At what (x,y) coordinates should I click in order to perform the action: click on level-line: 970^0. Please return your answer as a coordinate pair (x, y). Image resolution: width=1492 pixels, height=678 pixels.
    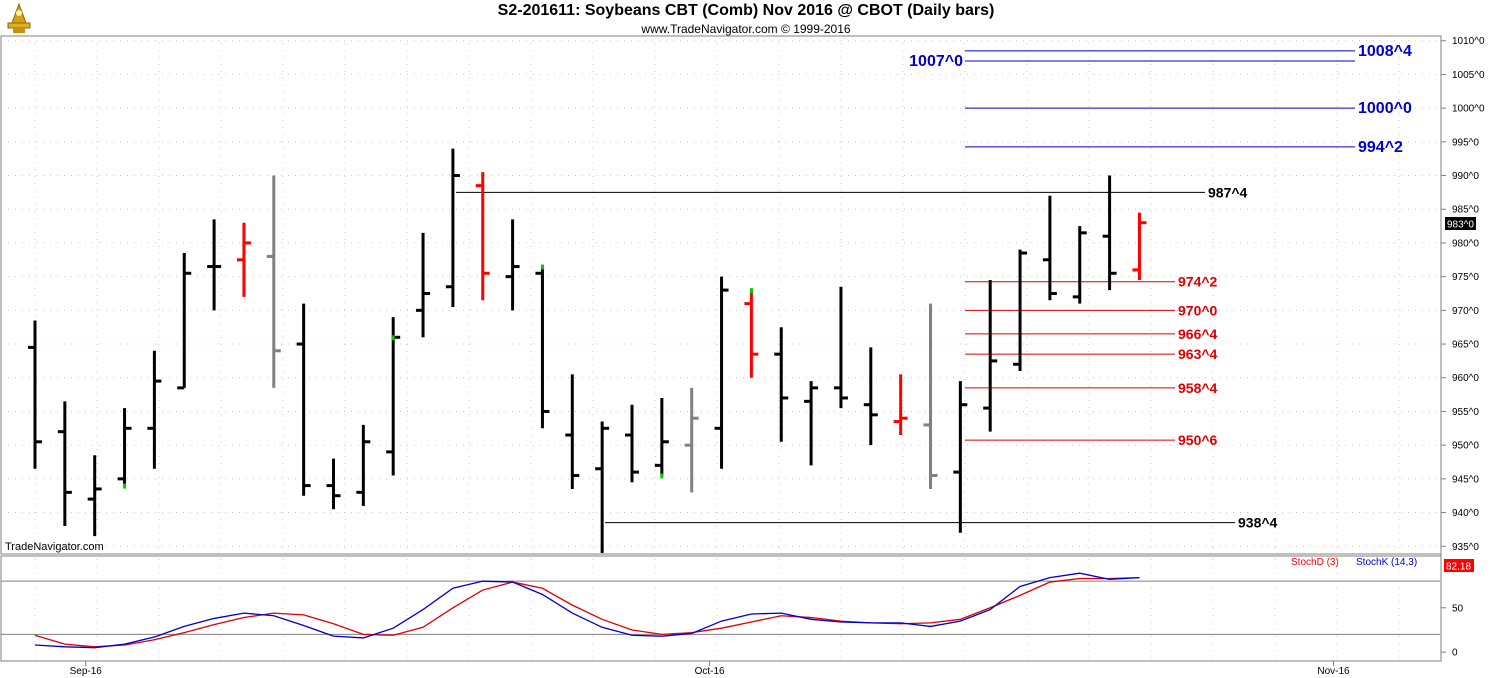
    Looking at the image, I should click on (1091, 310).